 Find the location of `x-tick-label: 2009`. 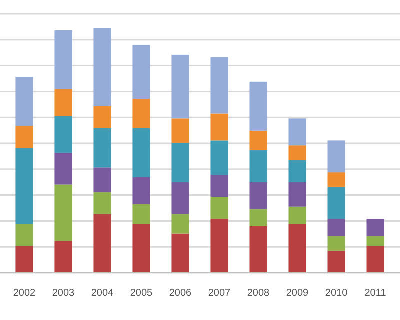

x-tick-label: 2009 is located at coordinates (298, 293).